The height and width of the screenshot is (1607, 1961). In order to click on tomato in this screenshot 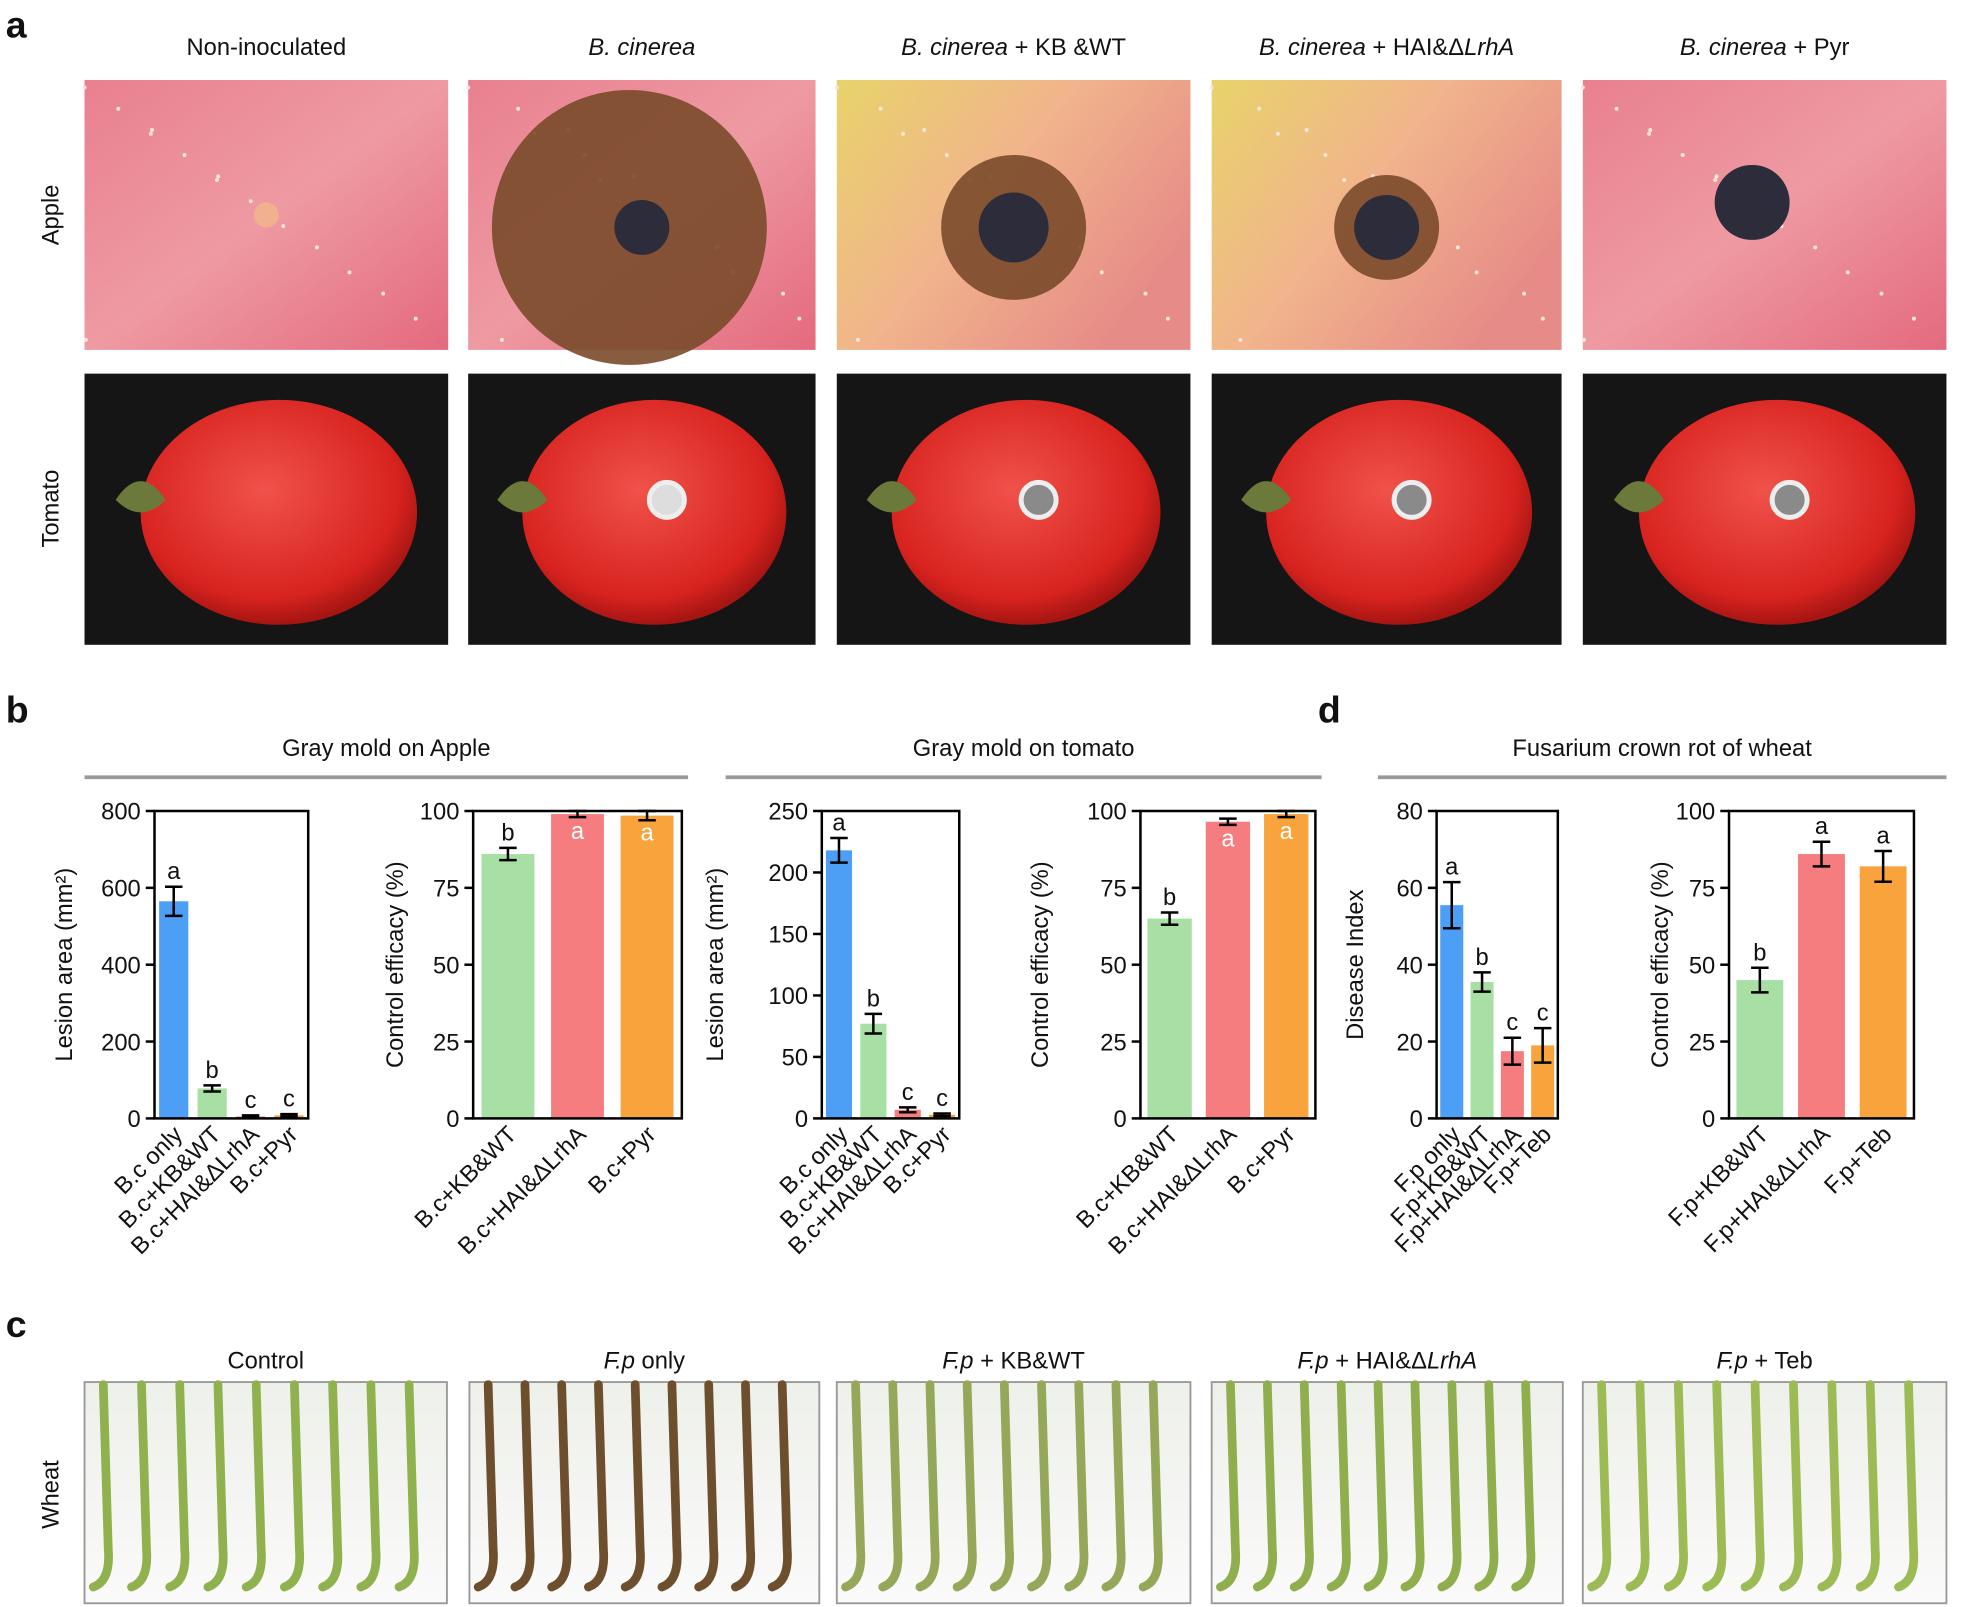, I will do `click(279, 512)`.